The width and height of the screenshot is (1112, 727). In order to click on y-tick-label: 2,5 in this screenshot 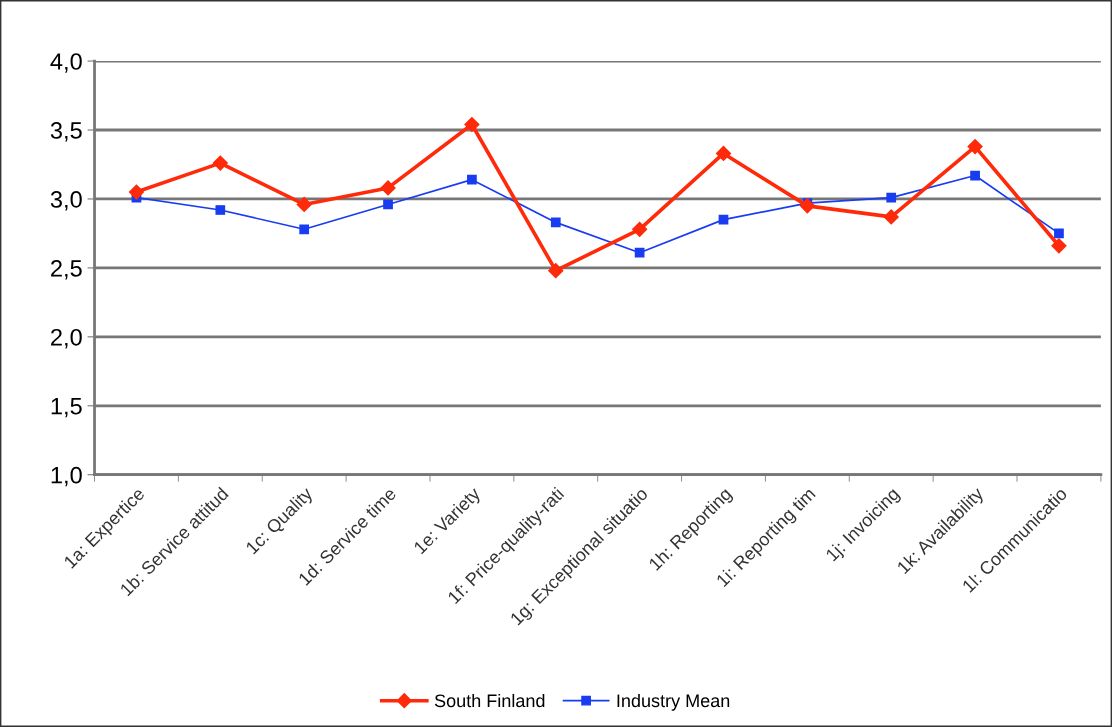, I will do `click(66, 269)`.